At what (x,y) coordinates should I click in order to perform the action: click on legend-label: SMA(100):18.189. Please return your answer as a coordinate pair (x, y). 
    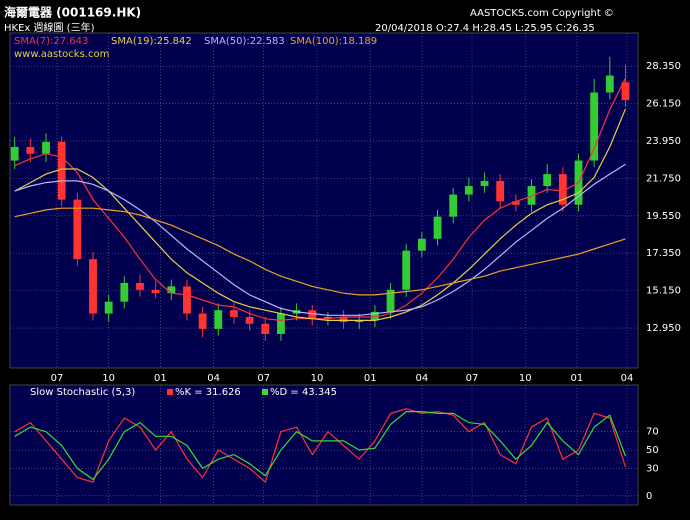
    Looking at the image, I should click on (333, 41).